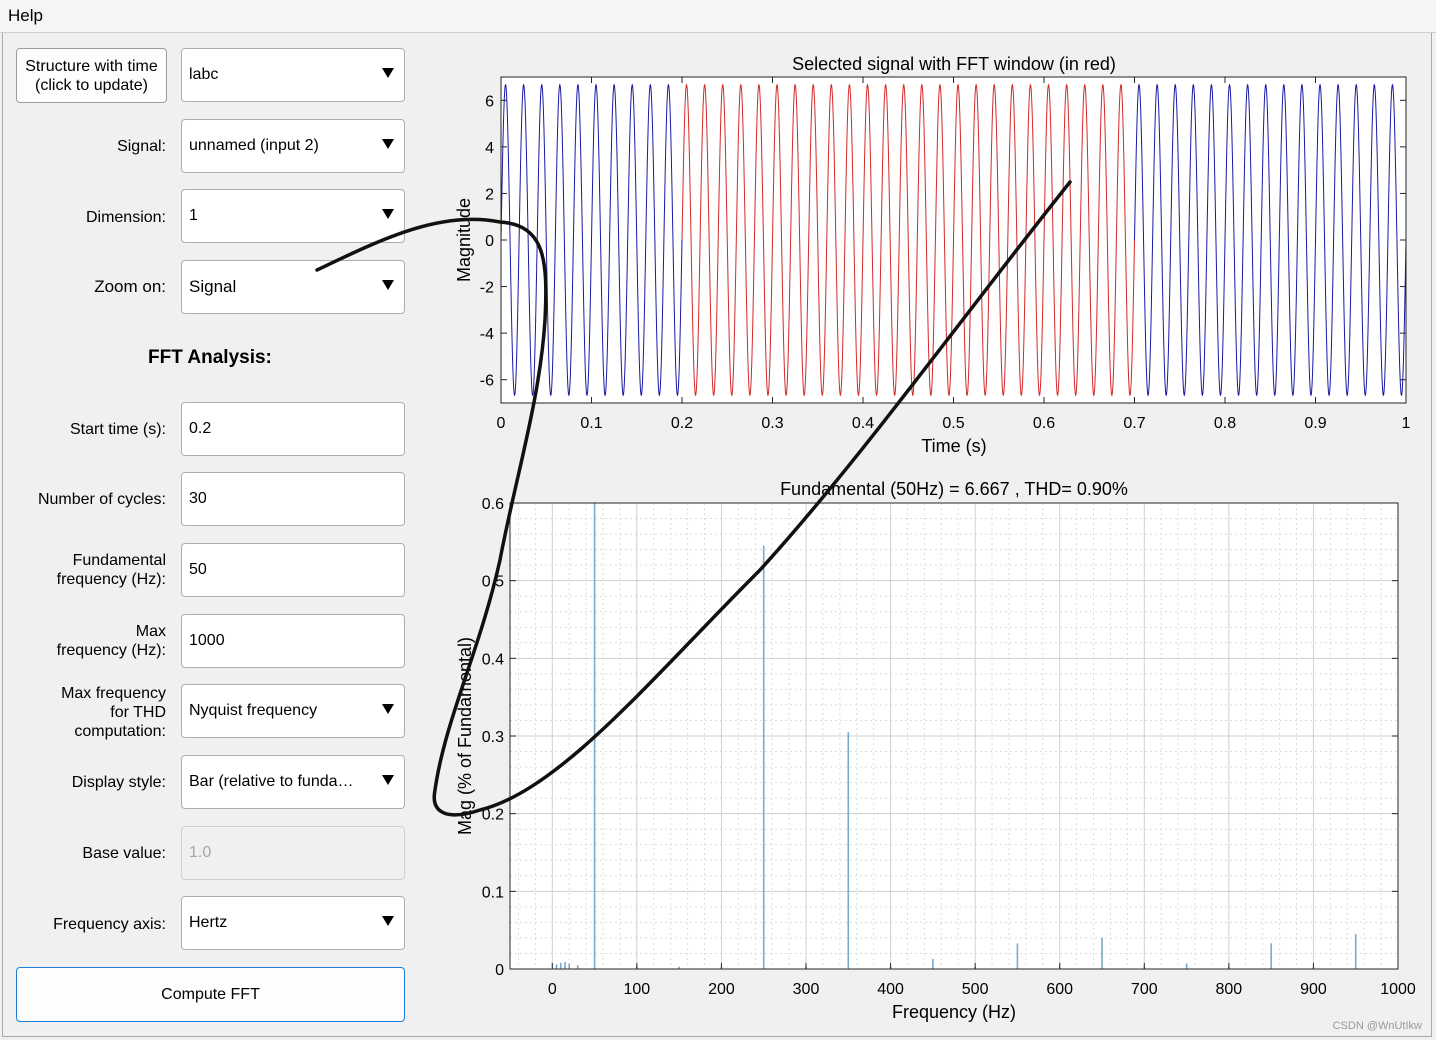 This screenshot has width=1436, height=1040. Describe the element at coordinates (1134, 423) in the screenshot. I see `x-tick-label: 0.7` at that location.